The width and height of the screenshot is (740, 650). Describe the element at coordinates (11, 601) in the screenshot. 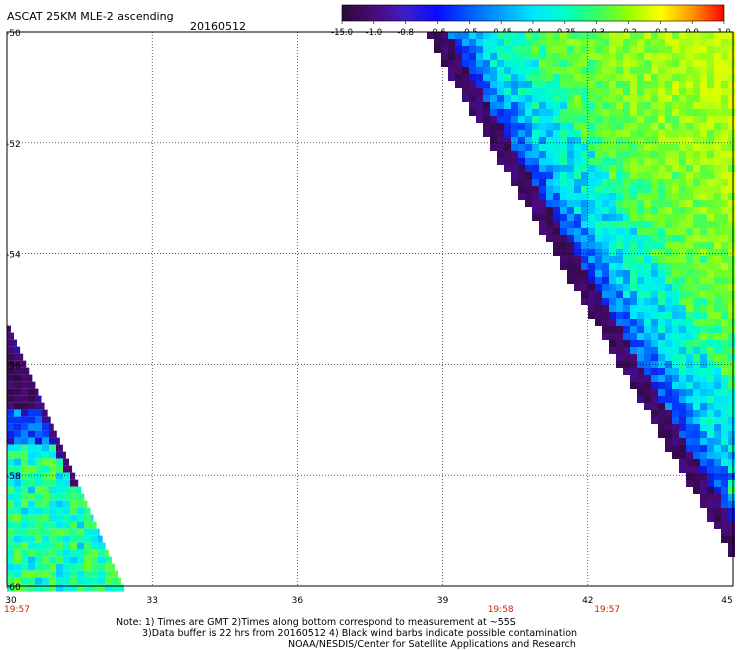

I see `lon-label: 30` at that location.